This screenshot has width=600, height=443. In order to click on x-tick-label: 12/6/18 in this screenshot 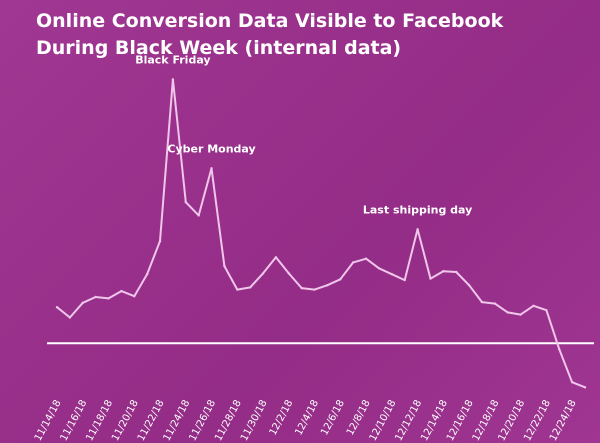, I will do `click(333, 417)`.